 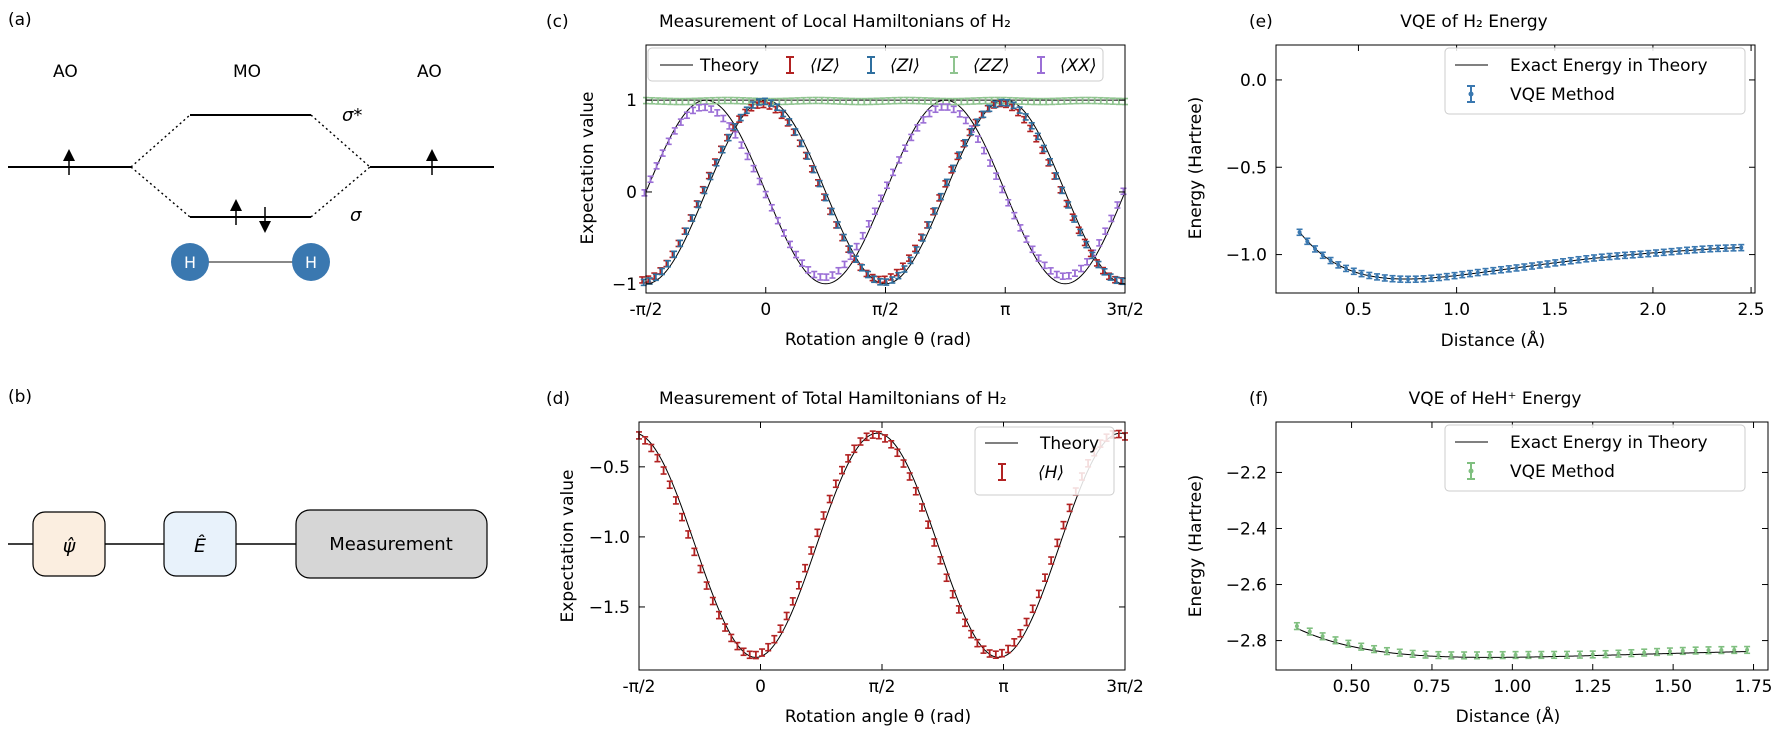 I want to click on x-tick-label: 1.0, so click(x=1456, y=310).